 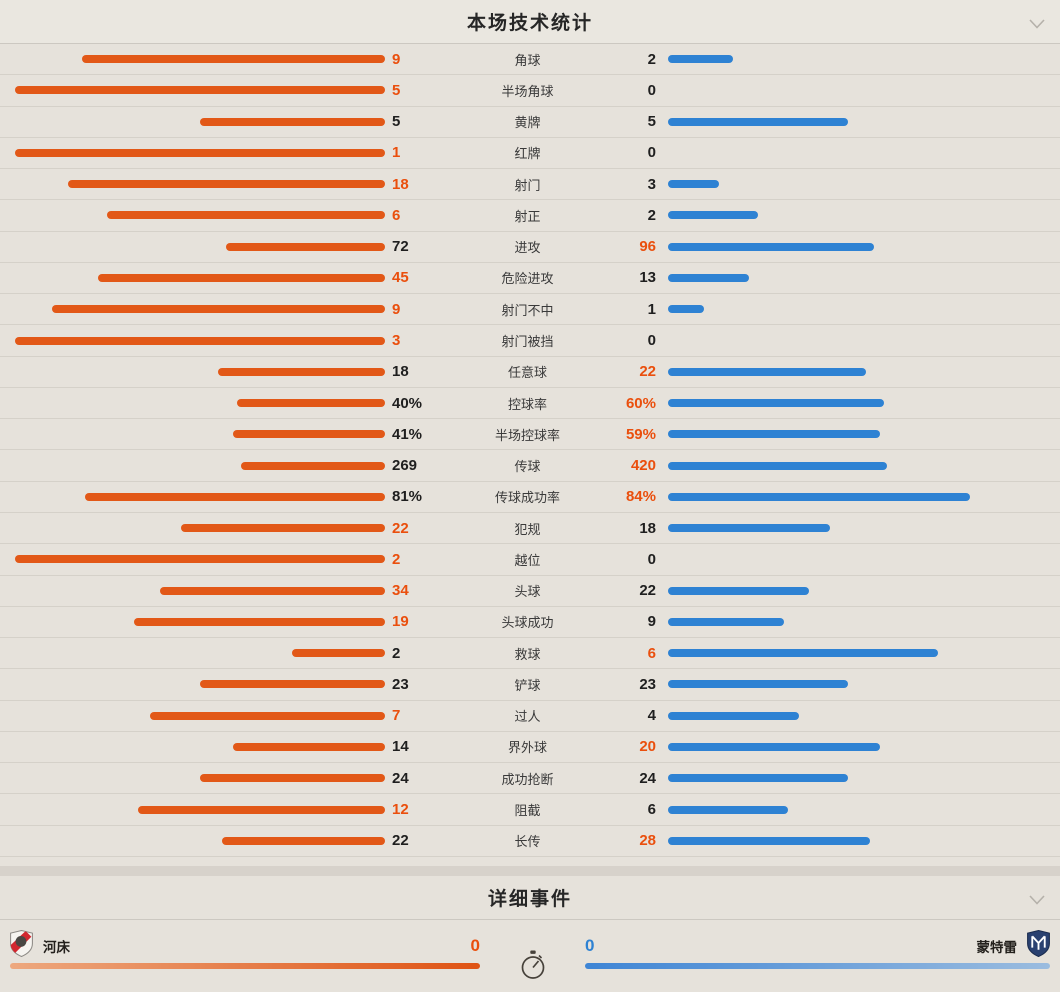 I want to click on stat-row: 1 红牌 0, so click(x=530, y=154).